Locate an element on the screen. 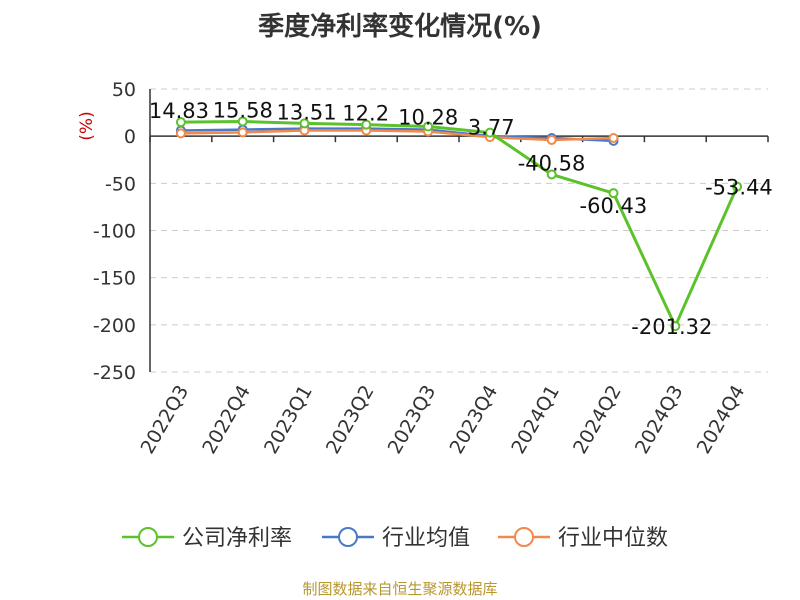 The height and width of the screenshot is (600, 800). data-label: -40.58 is located at coordinates (552, 163).